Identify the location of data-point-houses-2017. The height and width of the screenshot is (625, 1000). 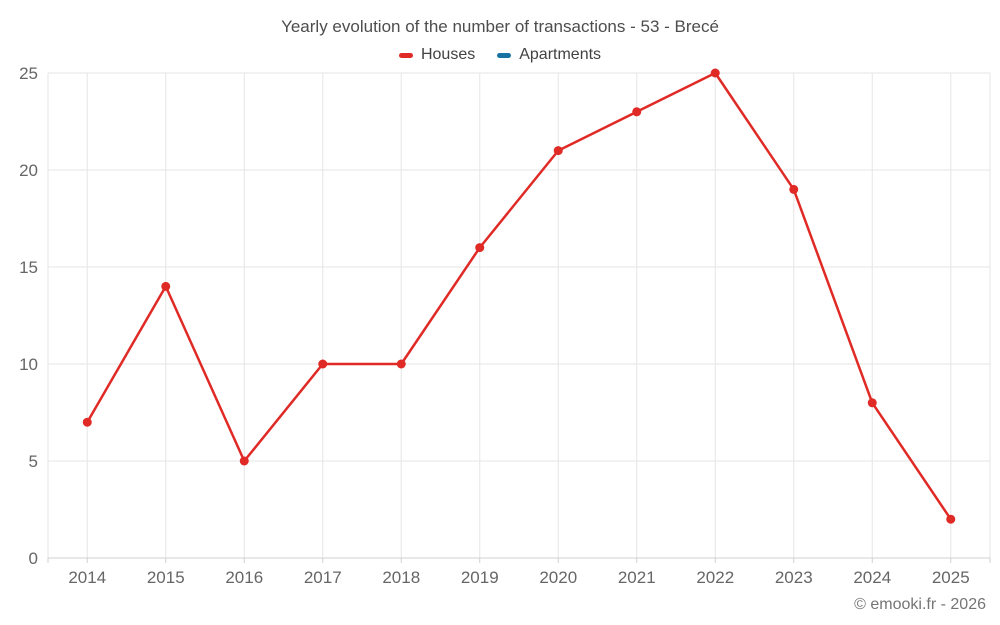
(323, 364).